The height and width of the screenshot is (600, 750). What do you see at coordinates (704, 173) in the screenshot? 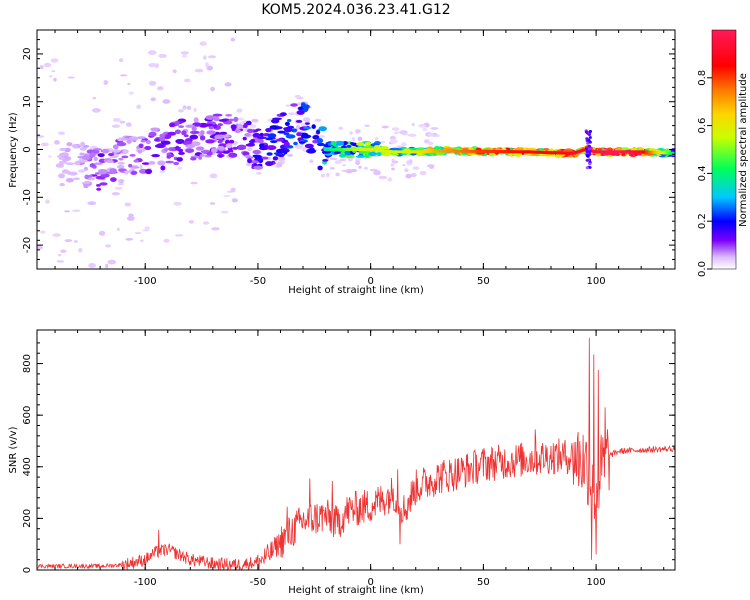
I see `colorbar-ticks: 0.0 0.2 0.4 0.6 0.8` at bounding box center [704, 173].